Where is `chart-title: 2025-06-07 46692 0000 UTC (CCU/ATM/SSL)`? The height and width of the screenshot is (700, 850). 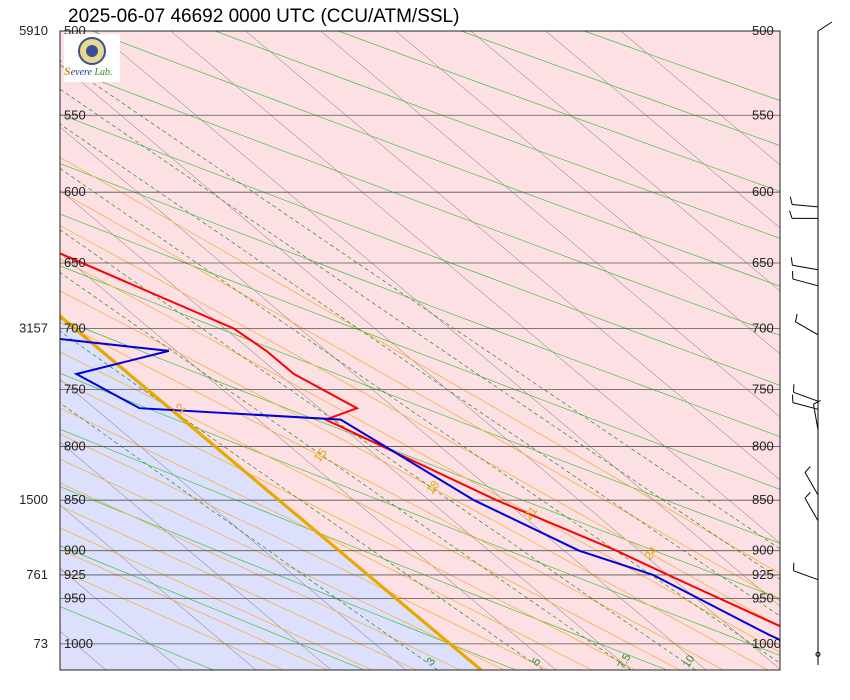
chart-title: 2025-06-07 46692 0000 UTC (CCU/ATM/SSL) is located at coordinates (264, 16).